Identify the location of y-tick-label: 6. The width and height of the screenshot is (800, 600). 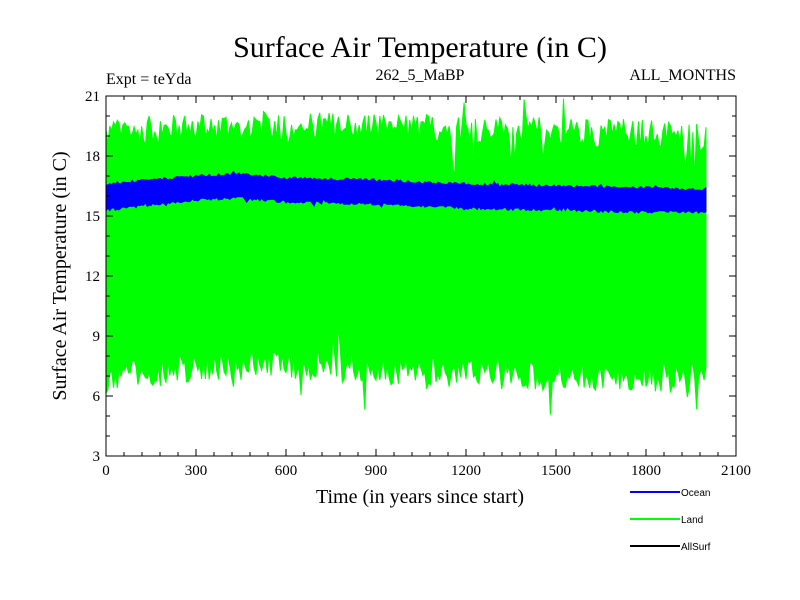
(97, 397).